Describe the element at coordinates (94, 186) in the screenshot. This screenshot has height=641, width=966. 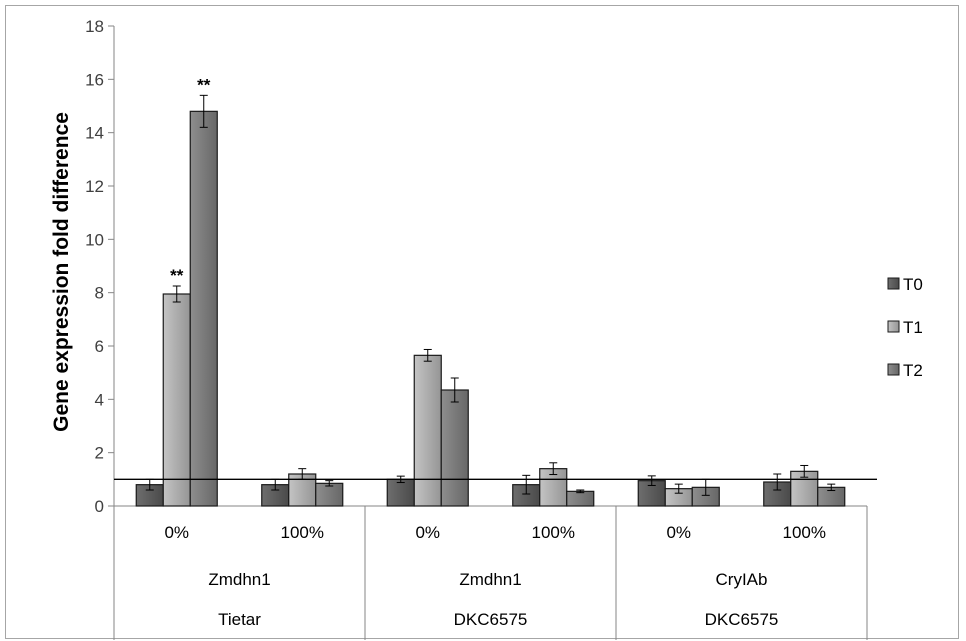
I see `y-tick-label: 12` at that location.